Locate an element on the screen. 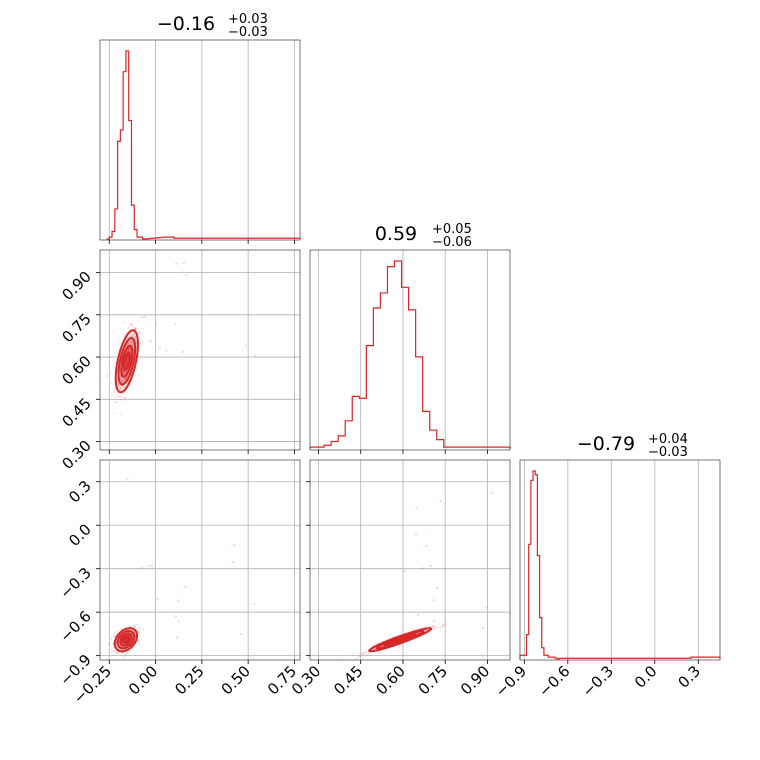 This screenshot has height=760, width=760. y-tick-label: 0.90 is located at coordinates (76, 286).